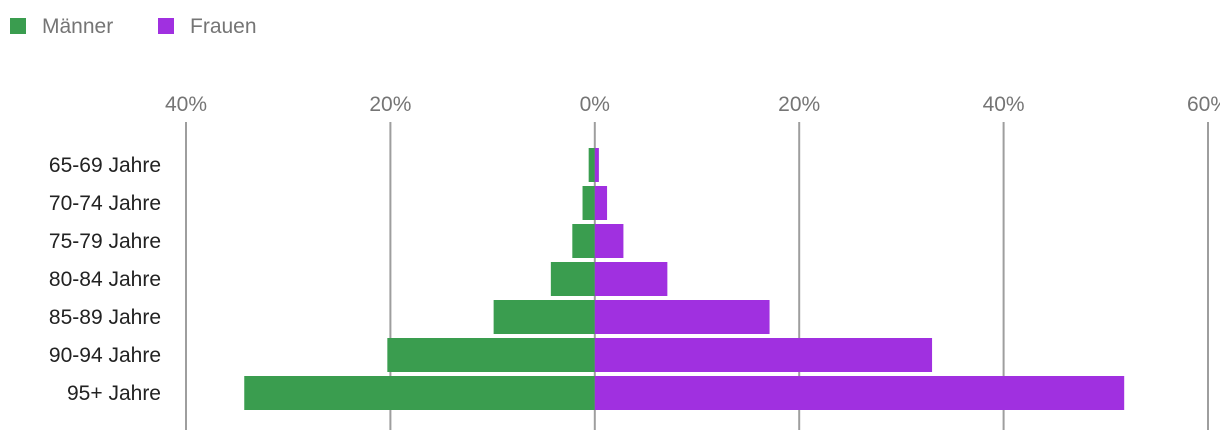 This screenshot has height=442, width=1220. I want to click on category-label: 85-89 Jahre, so click(105, 317).